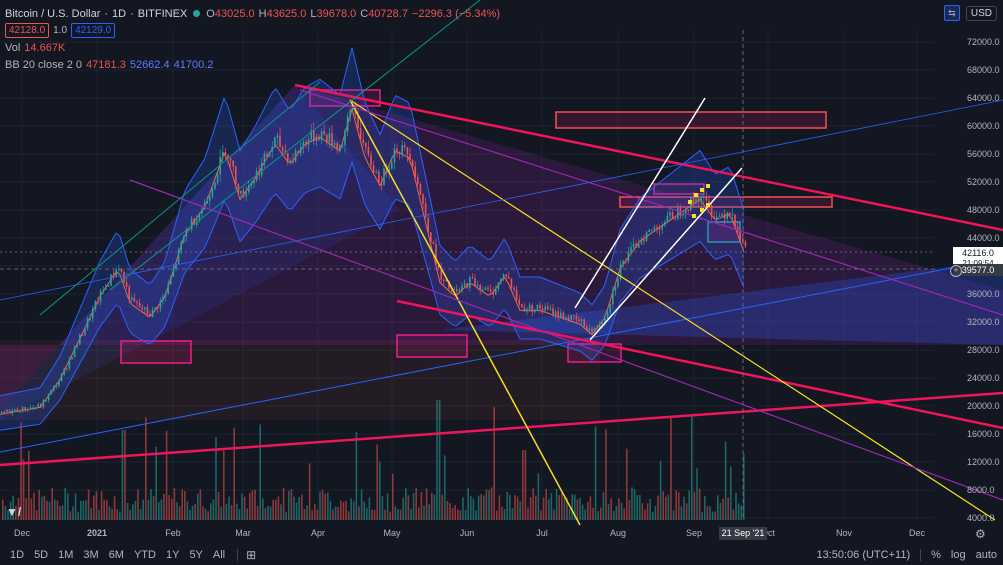 This screenshot has height=565, width=1003. What do you see at coordinates (27, 30) in the screenshot?
I see `sell-price-button: 42128.0` at bounding box center [27, 30].